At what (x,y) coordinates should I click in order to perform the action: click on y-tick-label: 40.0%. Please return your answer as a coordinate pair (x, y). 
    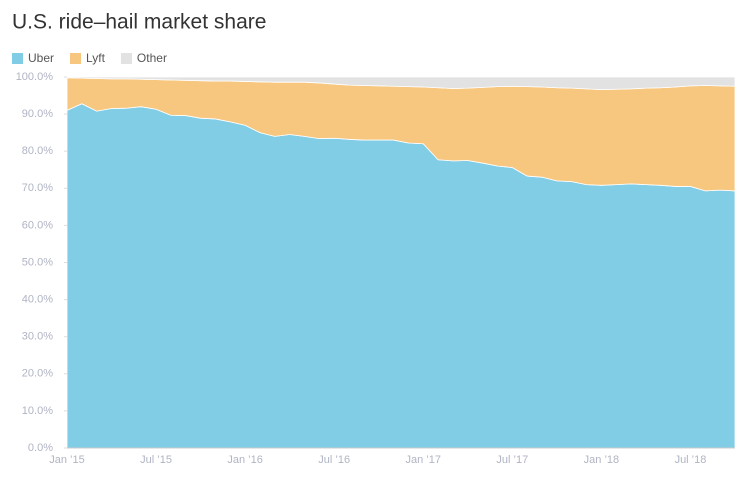
    Looking at the image, I should click on (37, 300).